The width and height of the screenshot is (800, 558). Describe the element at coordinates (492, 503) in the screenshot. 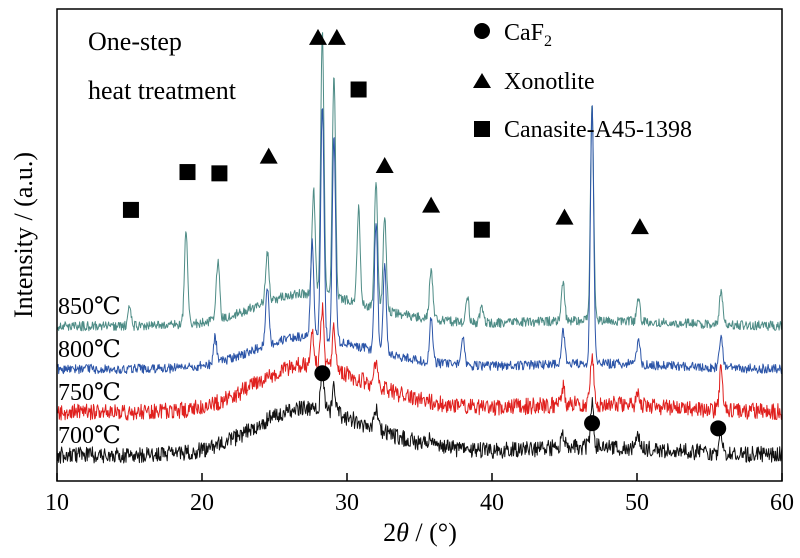

I see `x-tick-label-40: 40` at that location.